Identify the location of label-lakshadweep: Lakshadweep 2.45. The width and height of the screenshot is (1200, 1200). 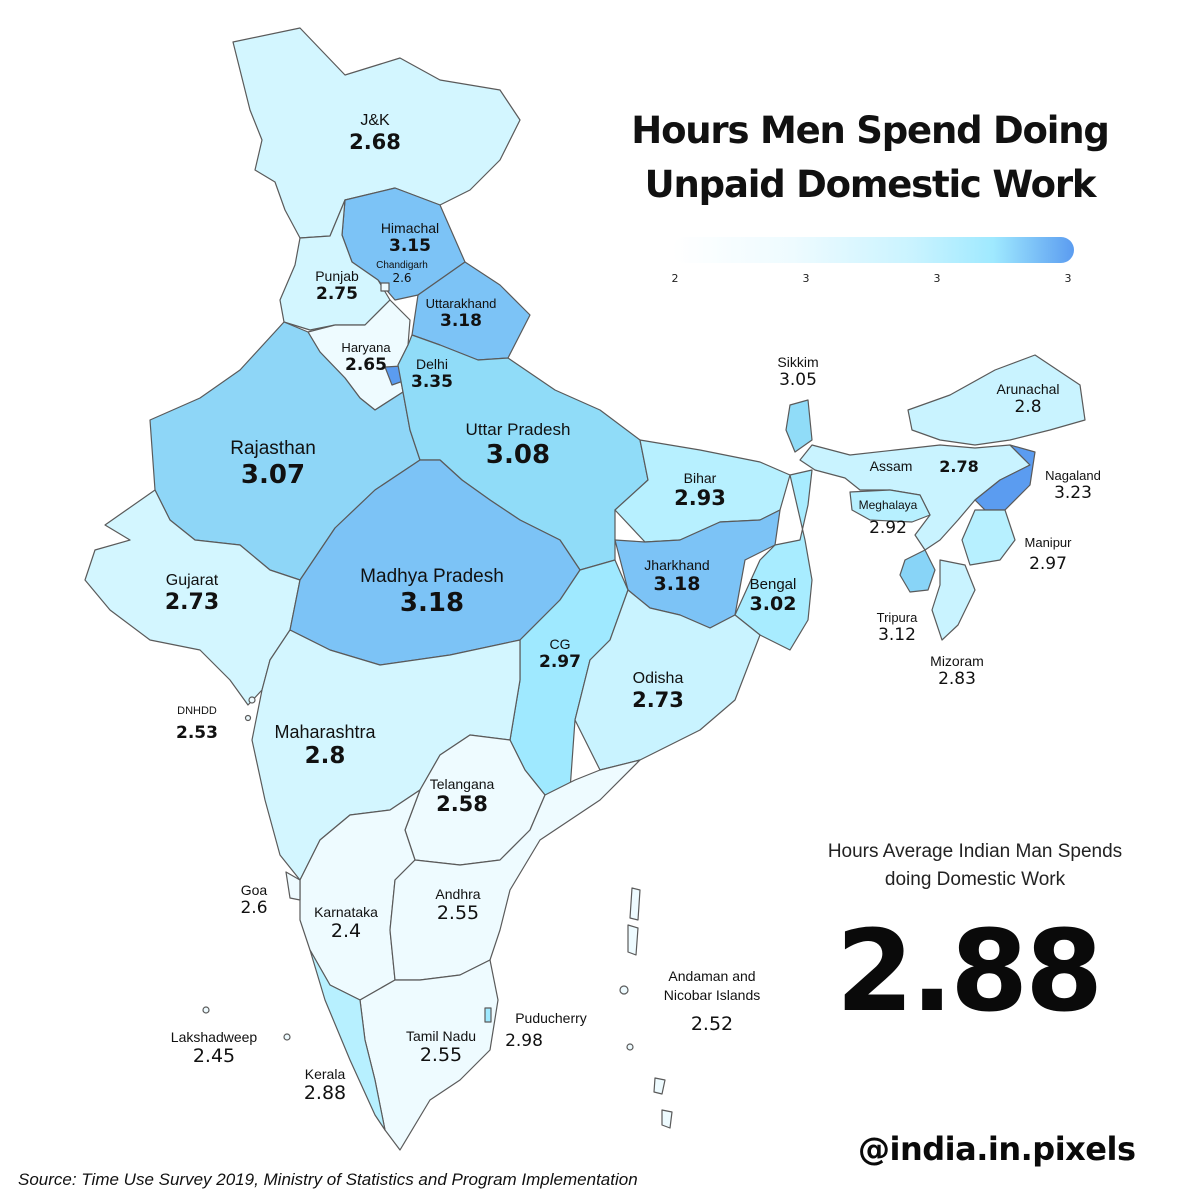
(214, 1048).